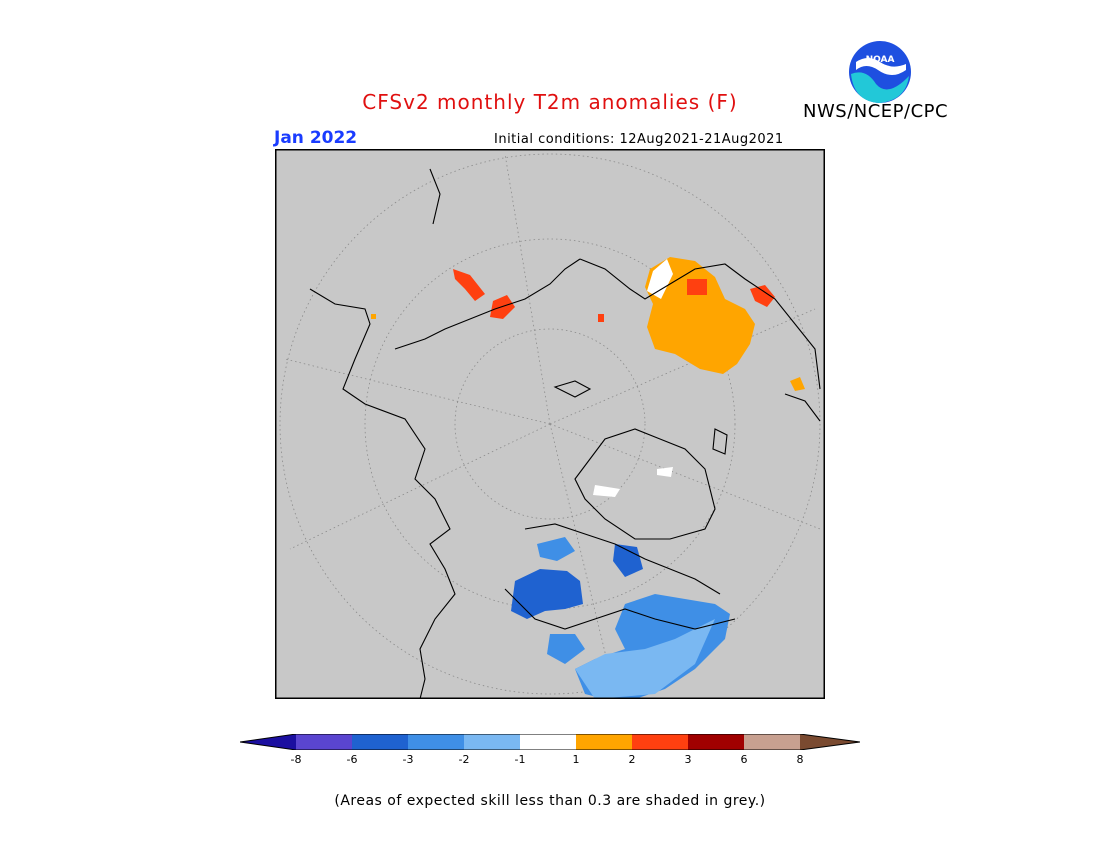 The width and height of the screenshot is (1100, 850). I want to click on chart-title: CFSv2 monthly T2m anomalies (F), so click(550, 102).